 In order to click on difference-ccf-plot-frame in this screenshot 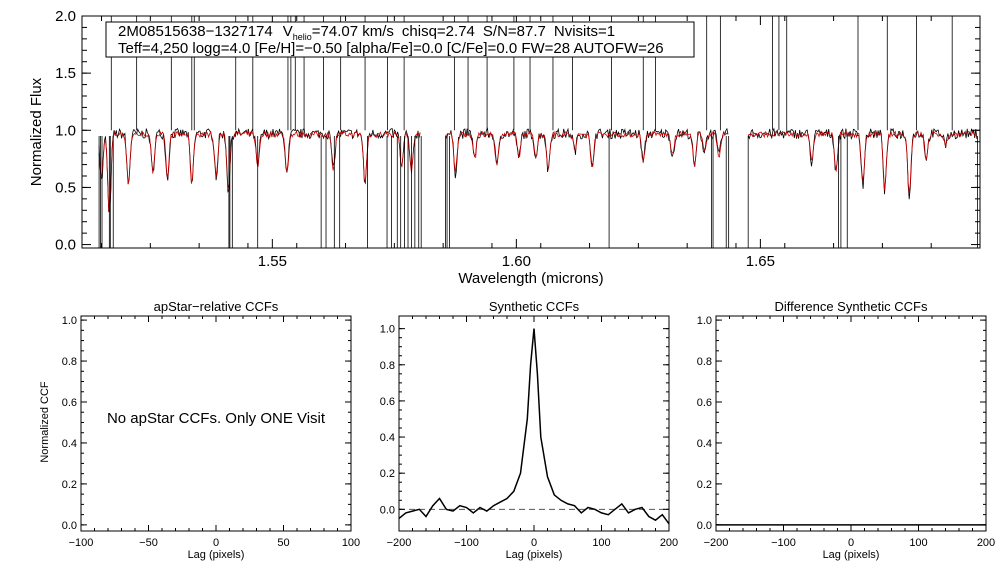, I will do `click(851, 423)`.